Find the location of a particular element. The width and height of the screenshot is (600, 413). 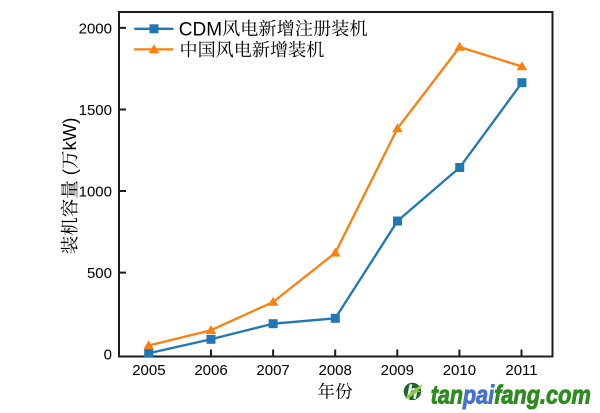

svg-text: 1500 is located at coordinates (95, 110).